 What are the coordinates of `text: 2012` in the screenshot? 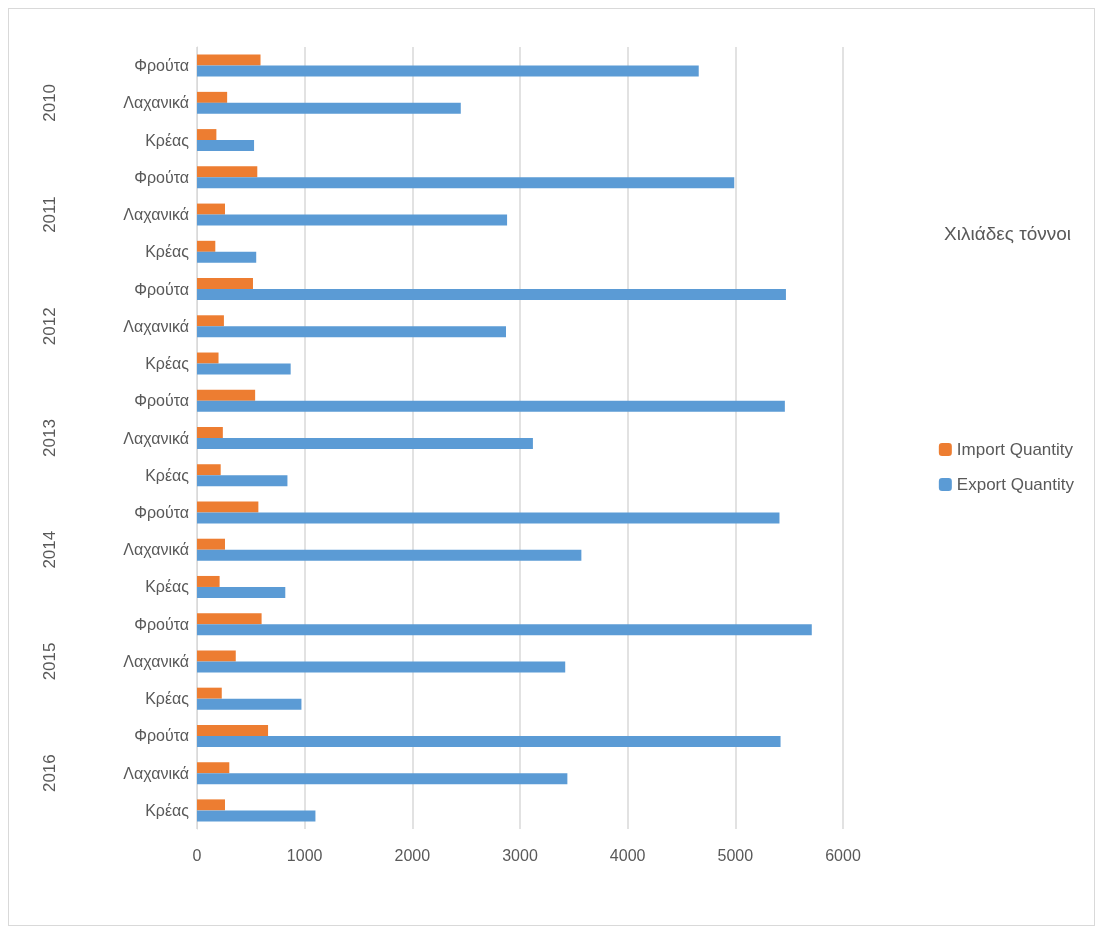 It's located at (49, 326).